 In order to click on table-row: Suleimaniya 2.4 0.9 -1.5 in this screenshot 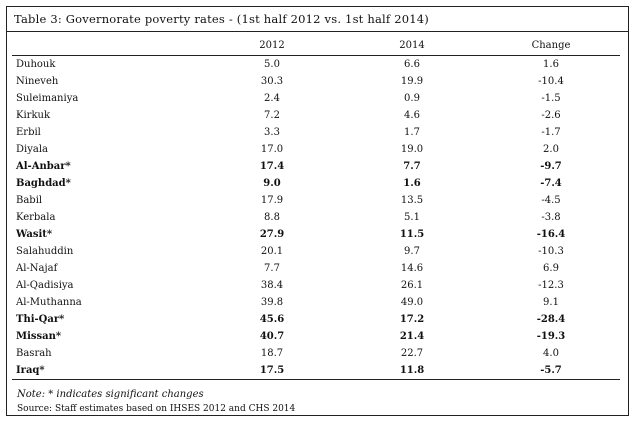, I will do `click(316, 98)`.